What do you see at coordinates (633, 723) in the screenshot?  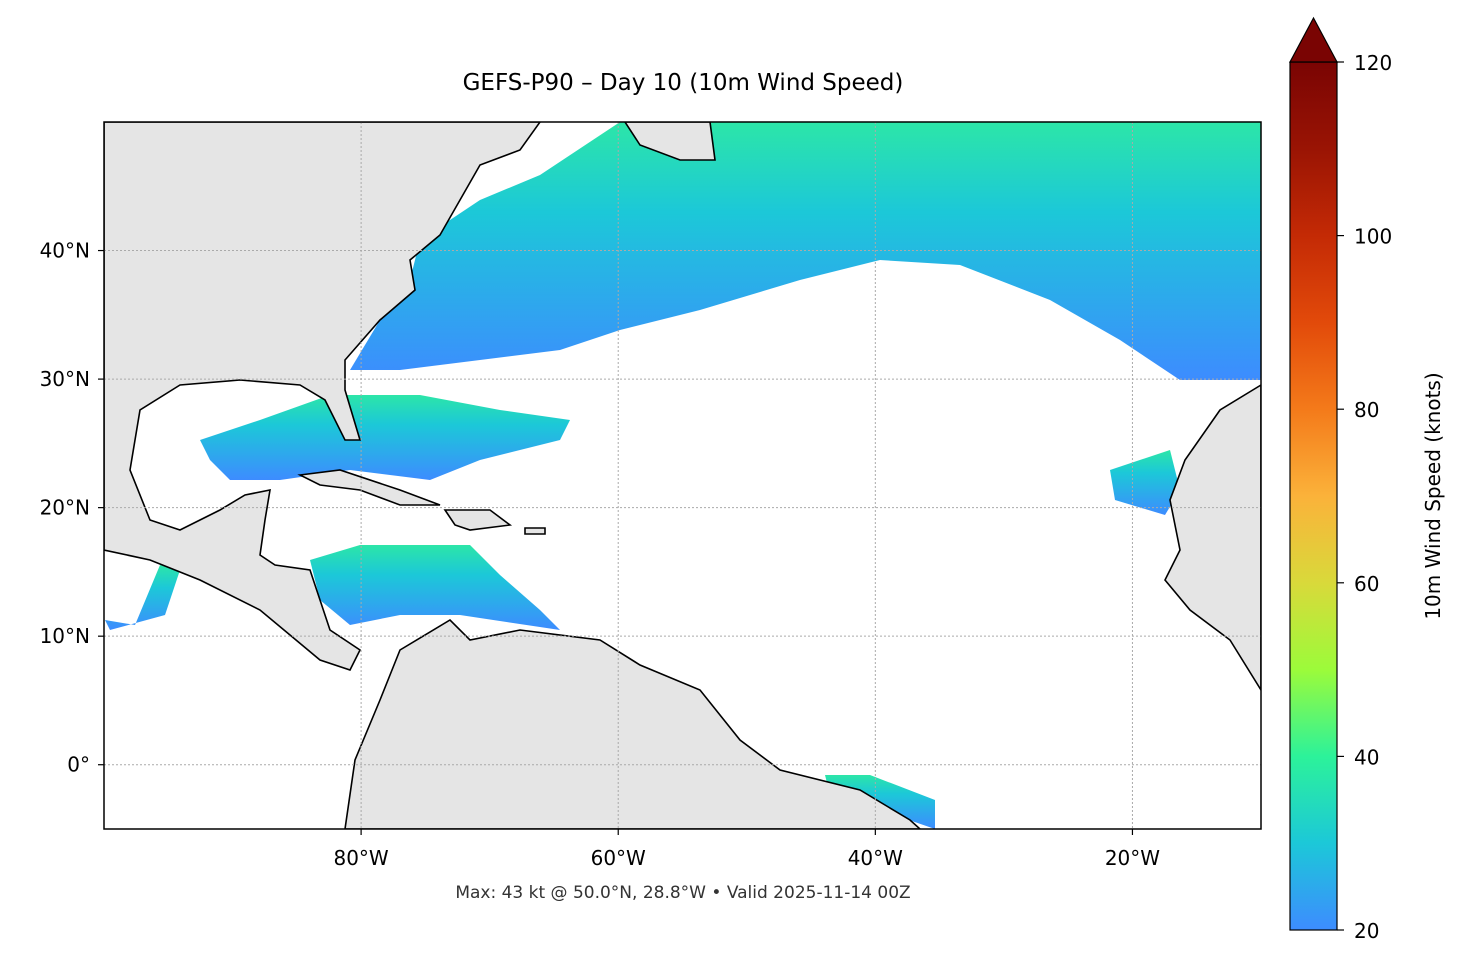 I see `south-america` at bounding box center [633, 723].